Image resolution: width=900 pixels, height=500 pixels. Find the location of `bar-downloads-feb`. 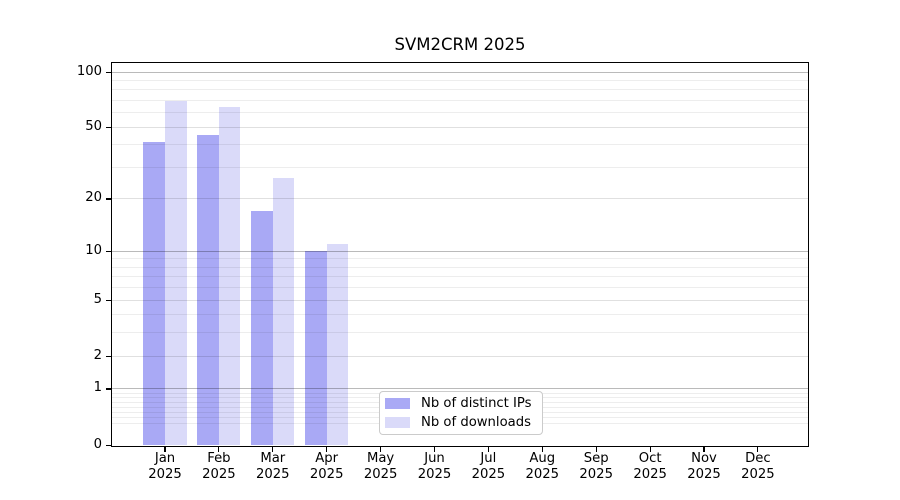

bar-downloads-feb is located at coordinates (229, 276).